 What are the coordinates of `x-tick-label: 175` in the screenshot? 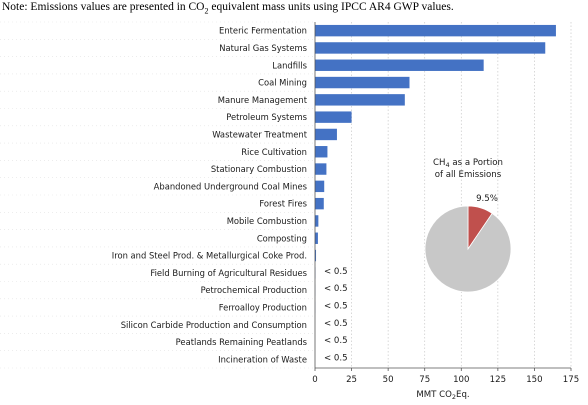 It's located at (571, 380).